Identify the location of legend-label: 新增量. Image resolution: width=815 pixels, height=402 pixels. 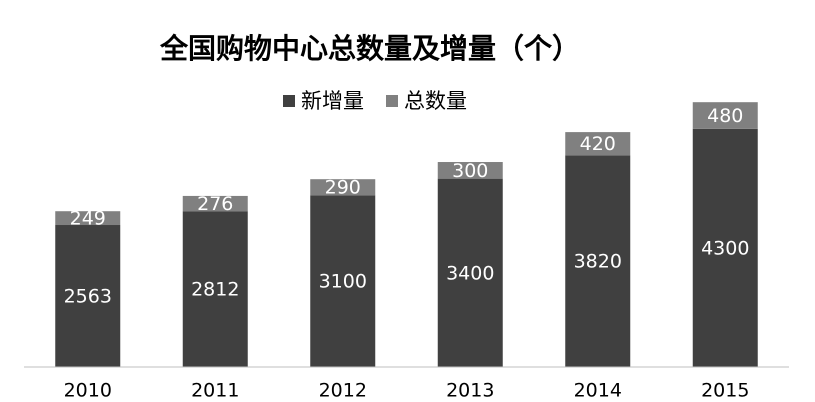
(332, 101).